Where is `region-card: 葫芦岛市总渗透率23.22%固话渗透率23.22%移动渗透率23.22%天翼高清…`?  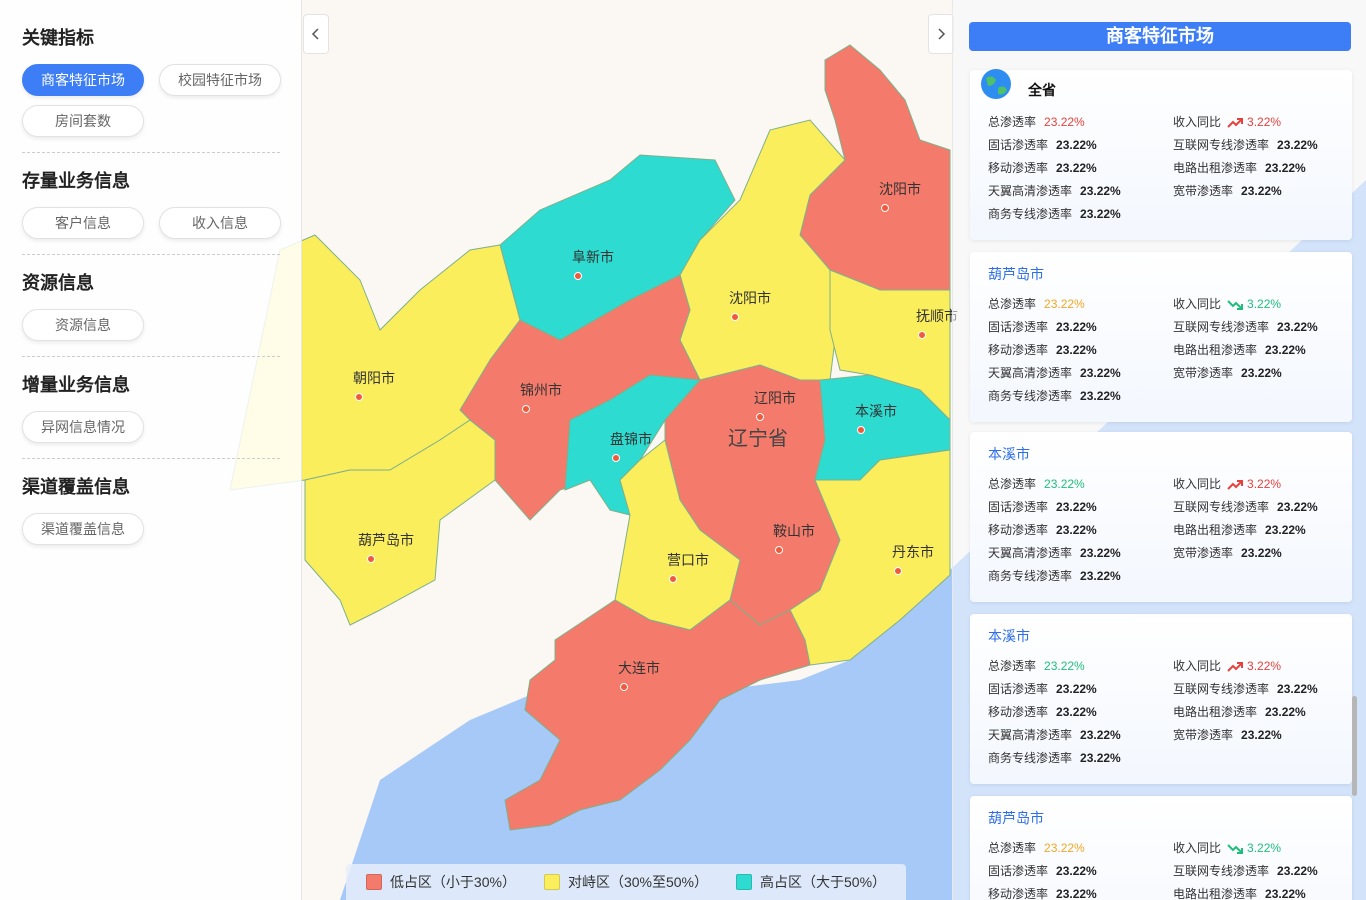 region-card: 葫芦岛市总渗透率23.22%固话渗透率23.22%移动渗透率23.22%天翼高清… is located at coordinates (1161, 848).